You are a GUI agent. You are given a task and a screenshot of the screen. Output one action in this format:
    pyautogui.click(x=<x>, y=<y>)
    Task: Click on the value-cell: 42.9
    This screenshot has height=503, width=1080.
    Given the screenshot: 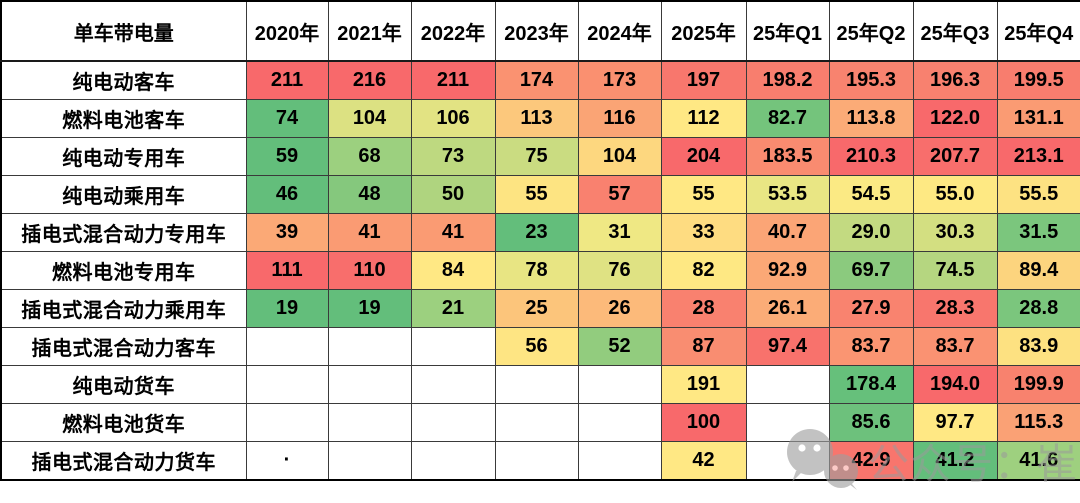 What is the action you would take?
    pyautogui.click(x=871, y=461)
    